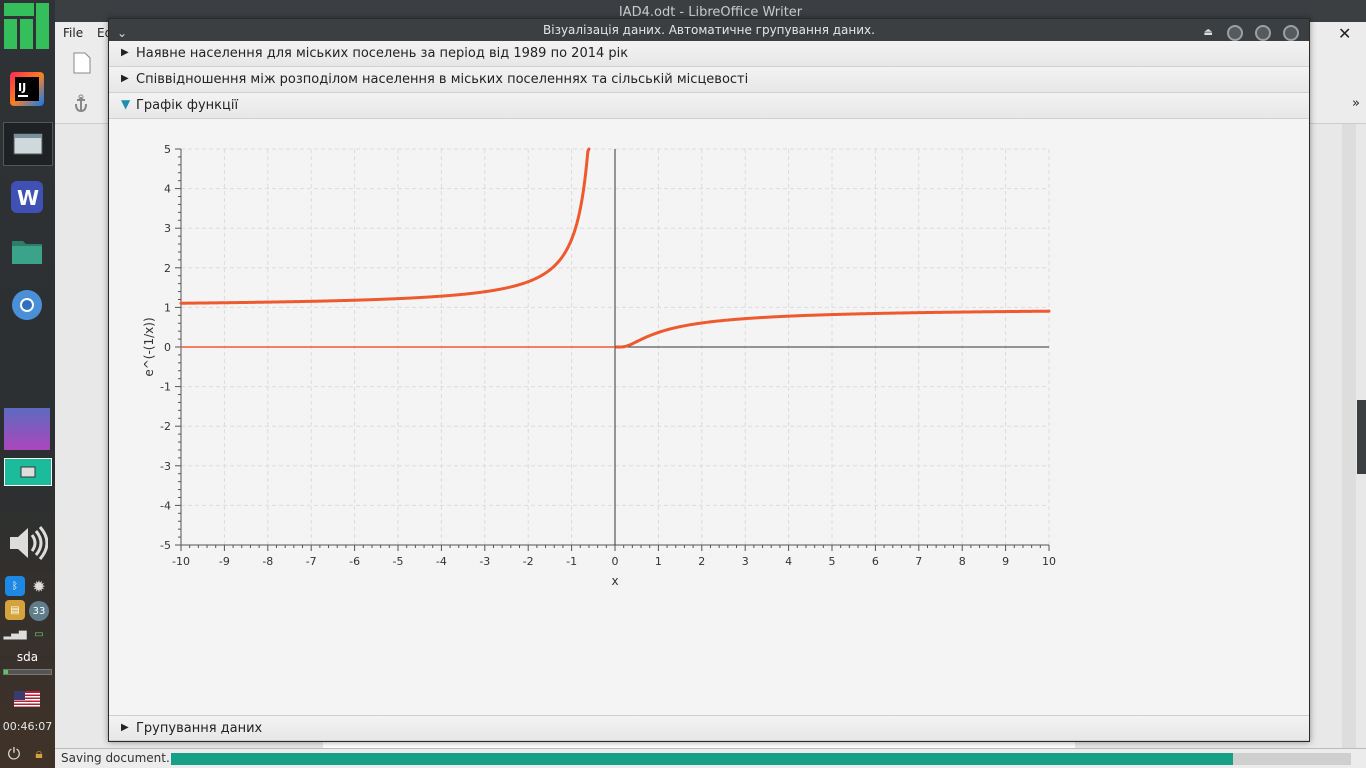 The height and width of the screenshot is (768, 1366). What do you see at coordinates (15, 610) in the screenshot?
I see `clipboard-icon: ▤` at bounding box center [15, 610].